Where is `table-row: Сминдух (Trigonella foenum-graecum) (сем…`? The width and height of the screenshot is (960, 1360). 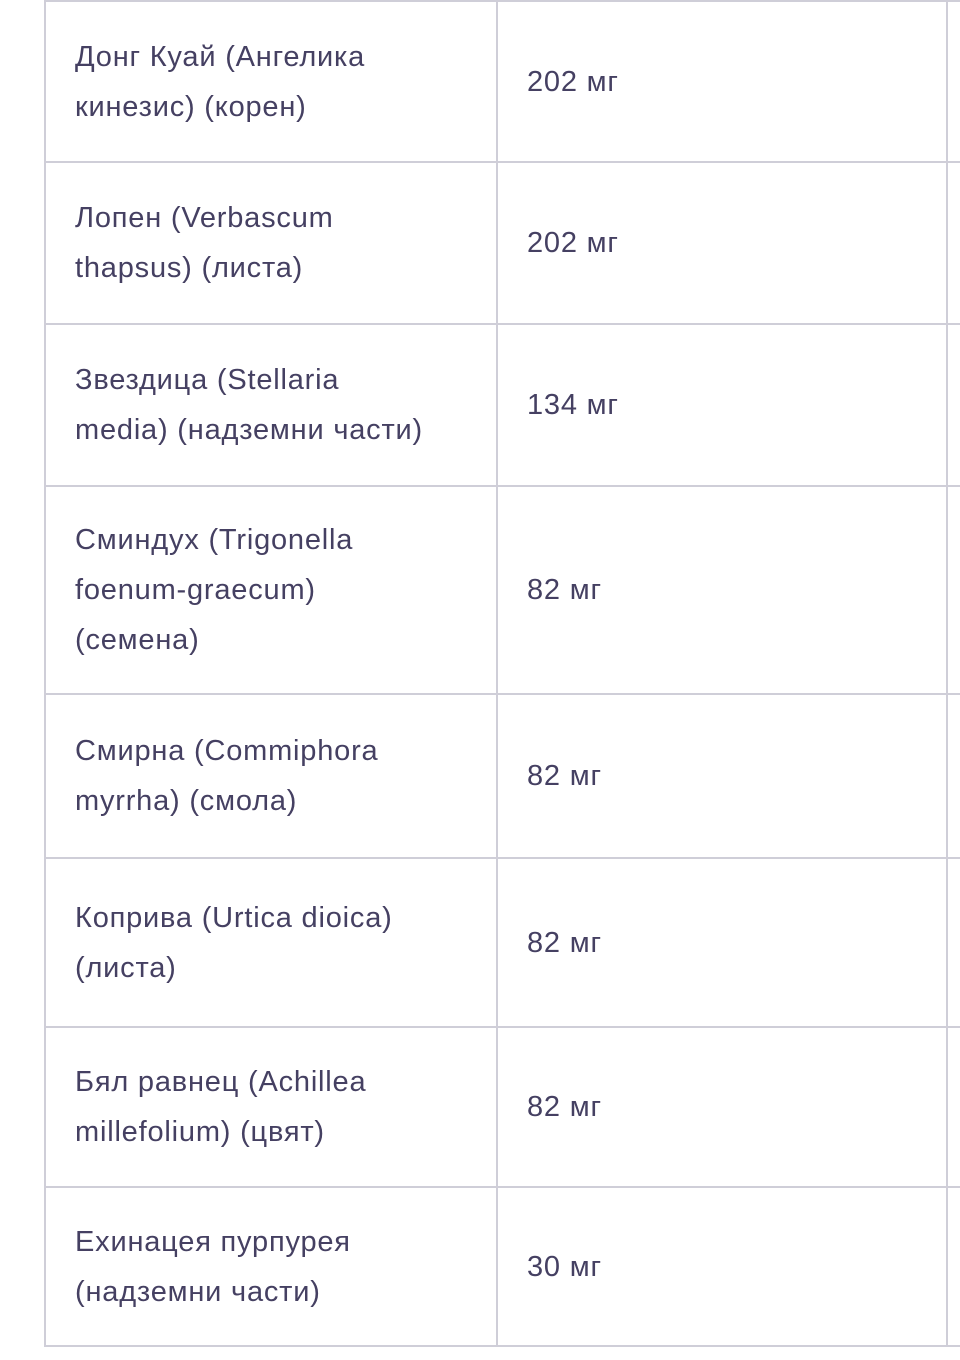
table-row: Сминдух (Trigonella foenum-graecum) (сем… is located at coordinates (503, 591).